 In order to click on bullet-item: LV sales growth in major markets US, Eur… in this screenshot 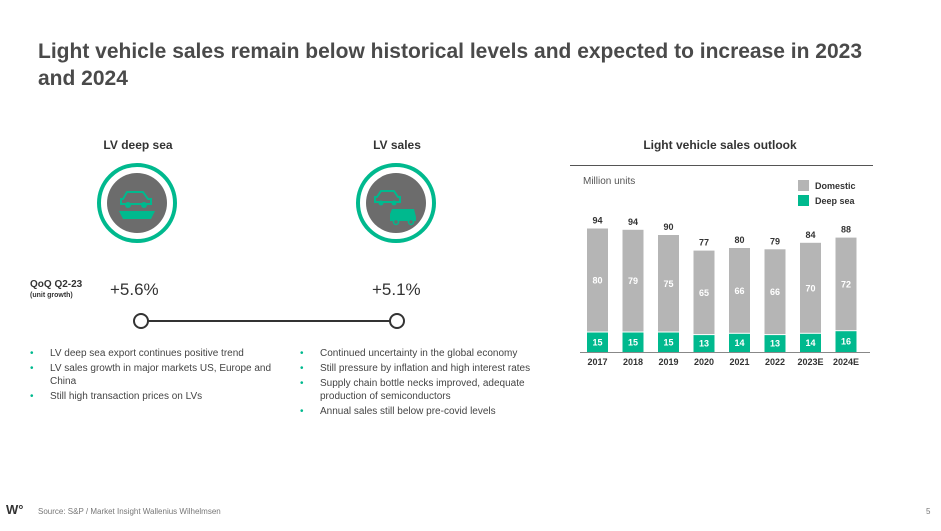, I will do `click(158, 375)`.